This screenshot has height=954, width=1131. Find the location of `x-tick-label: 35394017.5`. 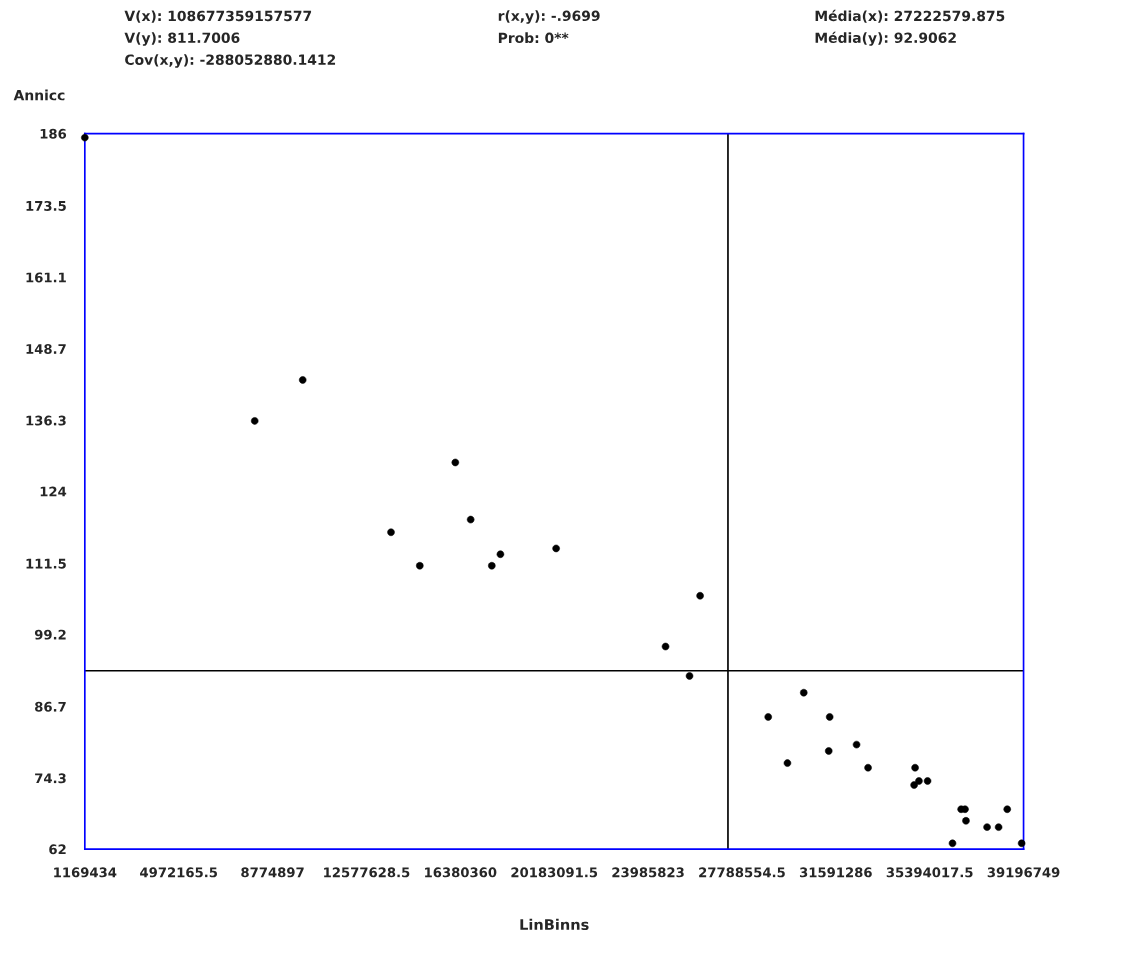

x-tick-label: 35394017.5 is located at coordinates (929, 872).